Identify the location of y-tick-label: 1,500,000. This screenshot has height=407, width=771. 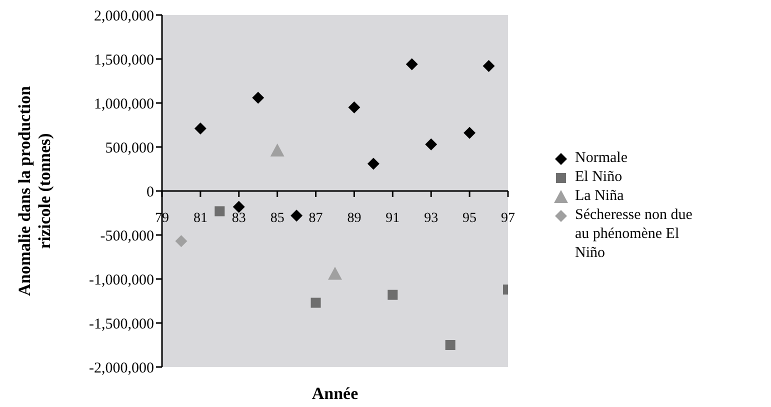
(124, 60).